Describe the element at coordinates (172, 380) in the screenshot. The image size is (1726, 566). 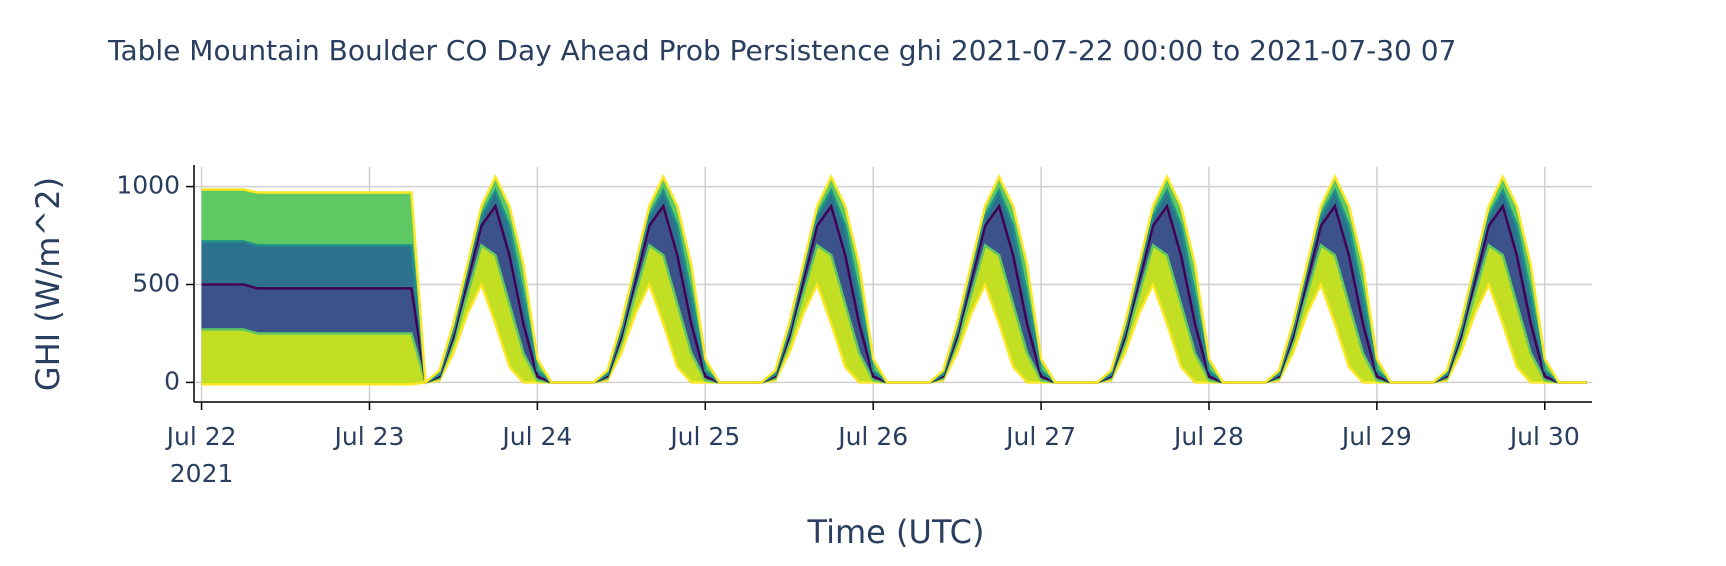
I see `y-tick-label: 0` at that location.